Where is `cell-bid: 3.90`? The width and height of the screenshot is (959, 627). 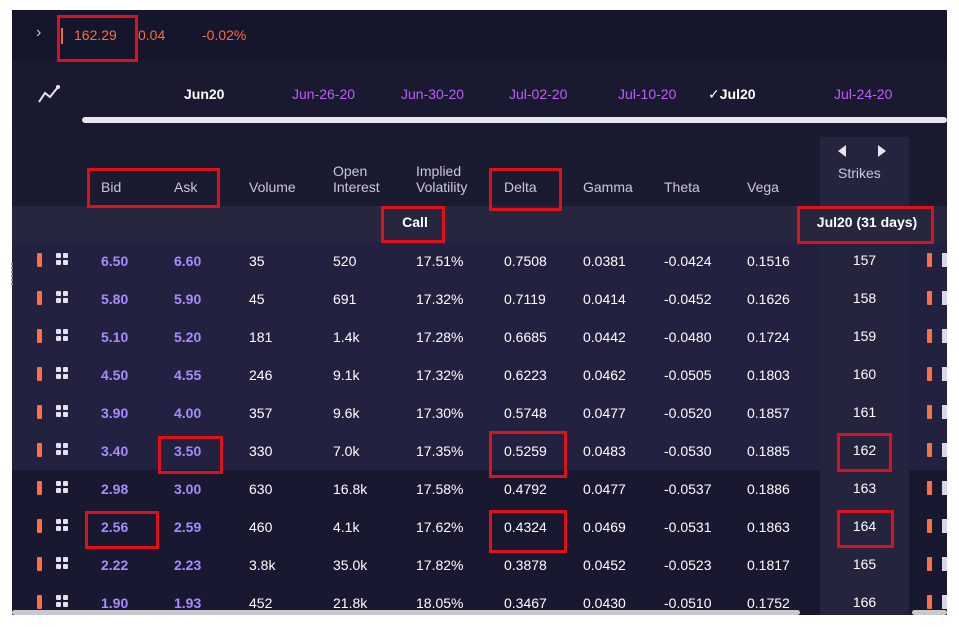
cell-bid: 3.90 is located at coordinates (115, 413).